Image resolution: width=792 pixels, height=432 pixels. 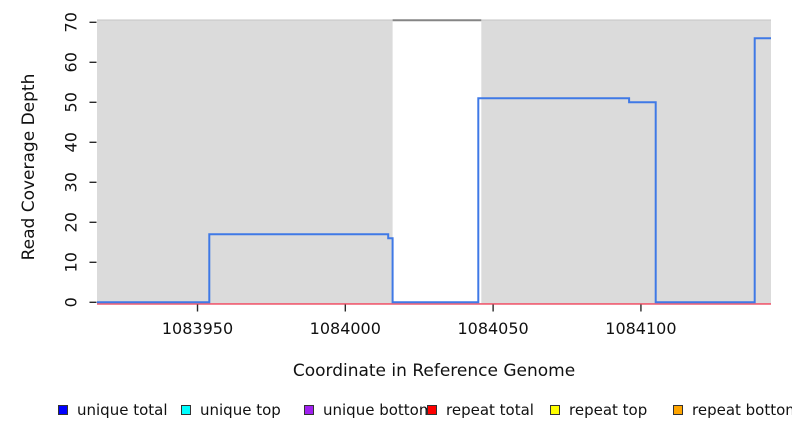 I want to click on y-tick-label: 0, so click(x=71, y=302).